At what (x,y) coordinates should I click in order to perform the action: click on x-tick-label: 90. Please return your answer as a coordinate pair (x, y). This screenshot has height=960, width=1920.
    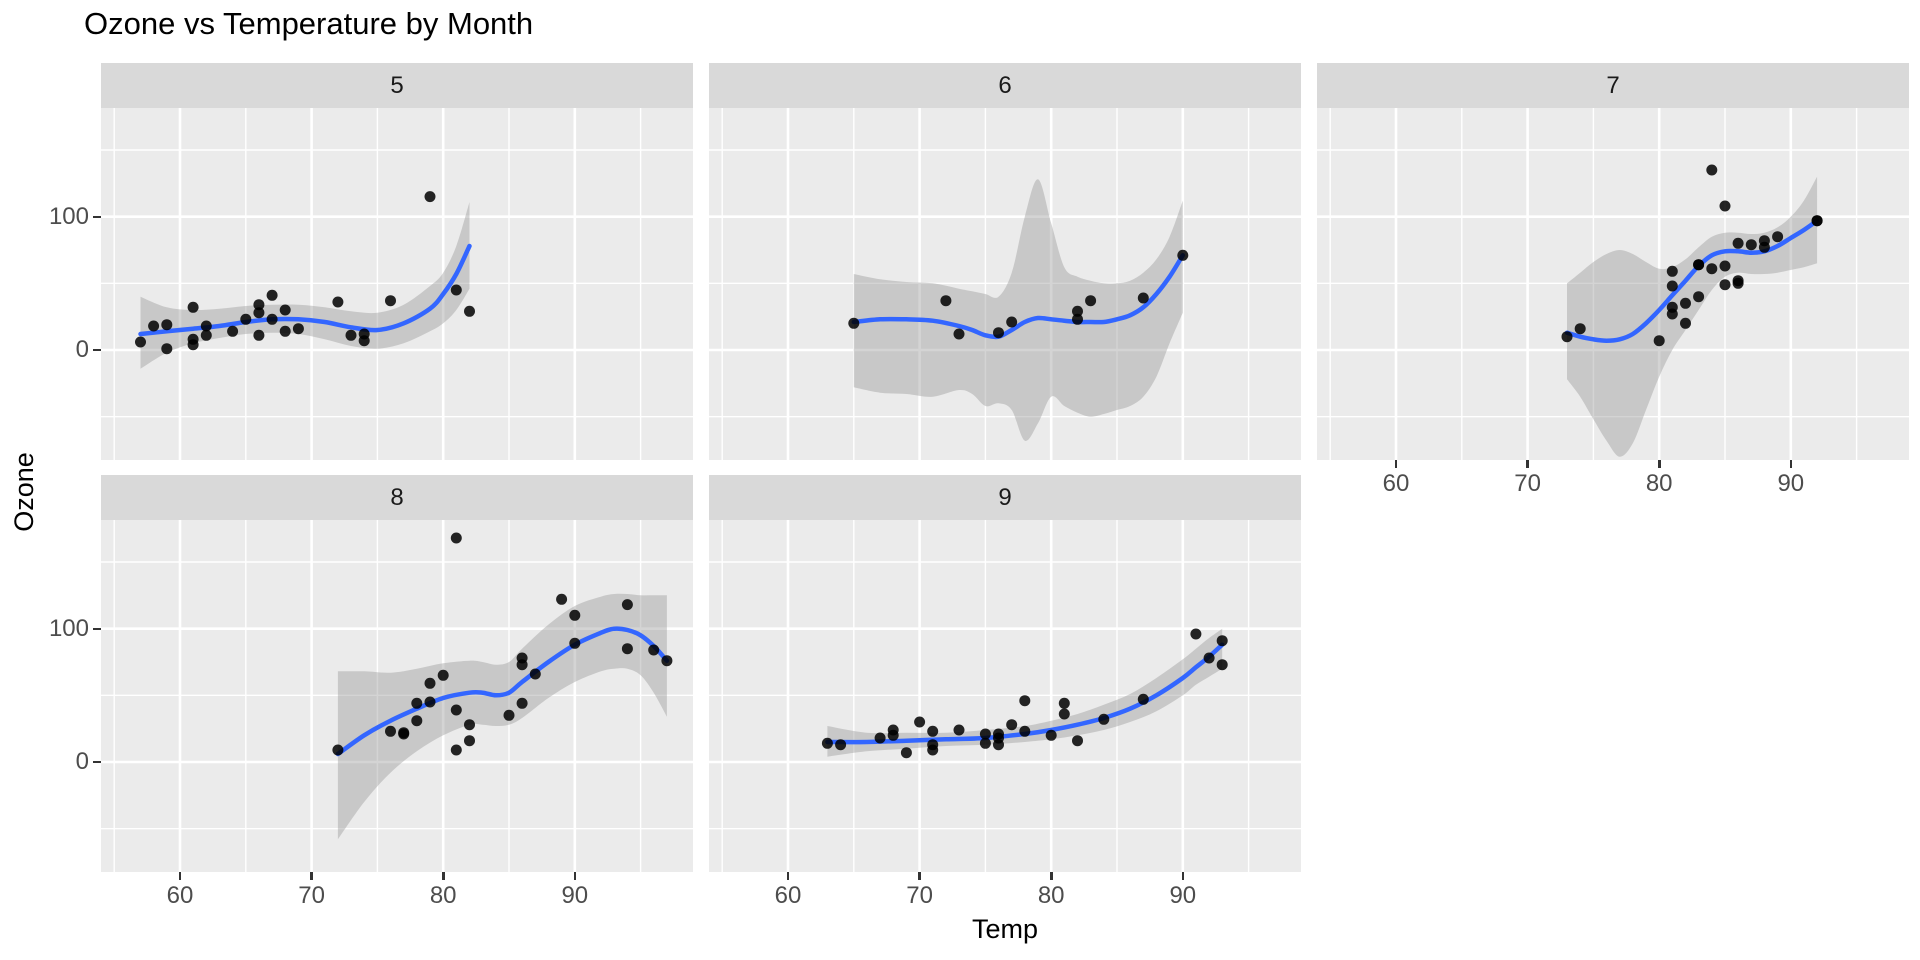
    Looking at the image, I should click on (575, 895).